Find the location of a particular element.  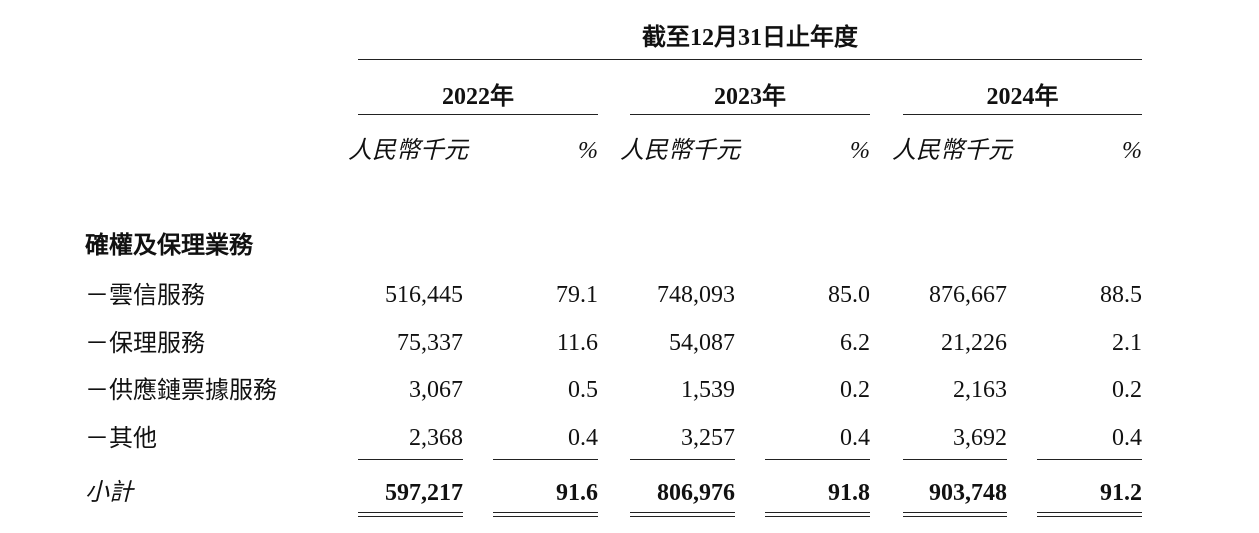

cell: 876,667 is located at coordinates (968, 295).